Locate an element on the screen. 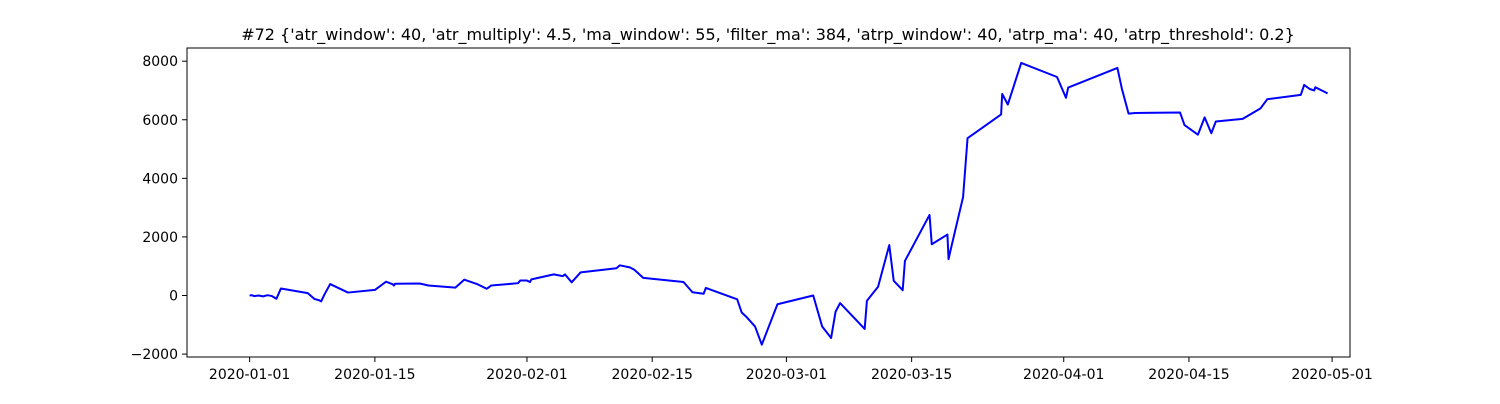  x-tick-label: 2020-04-01 is located at coordinates (1063, 375).